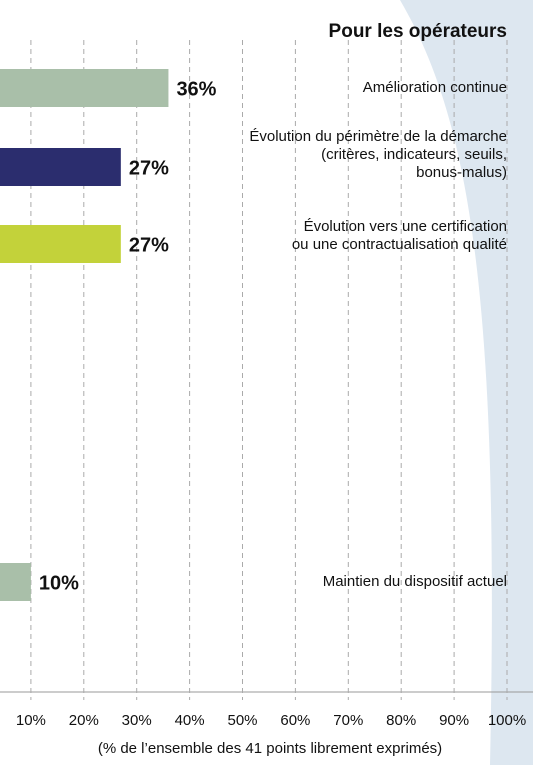 The height and width of the screenshot is (765, 533). Describe the element at coordinates (190, 720) in the screenshot. I see `x-tick-label: 40%` at that location.